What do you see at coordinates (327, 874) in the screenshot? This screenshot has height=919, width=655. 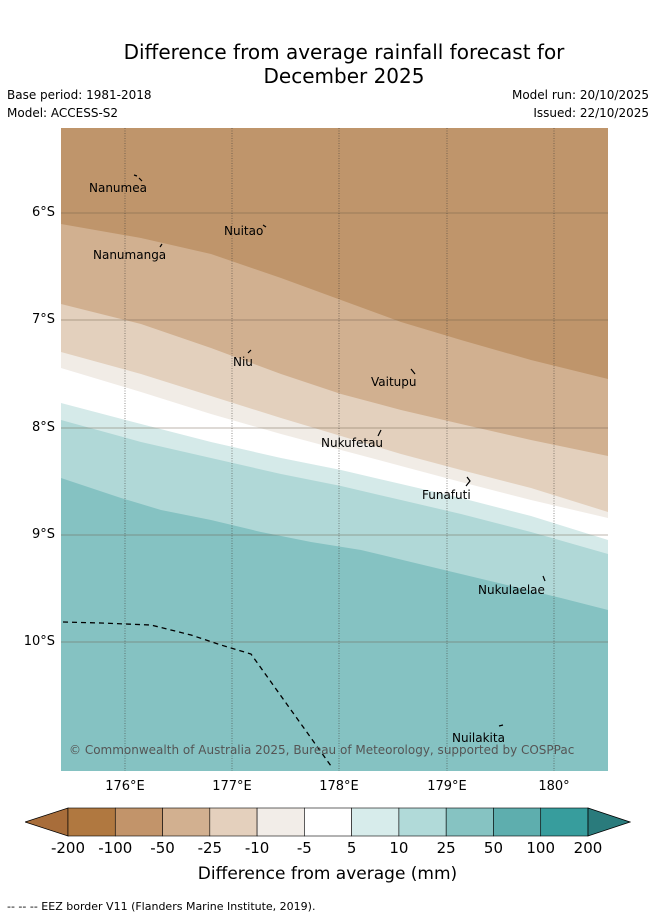 I see `colorbar-label: Difference from average (mm)` at bounding box center [327, 874].